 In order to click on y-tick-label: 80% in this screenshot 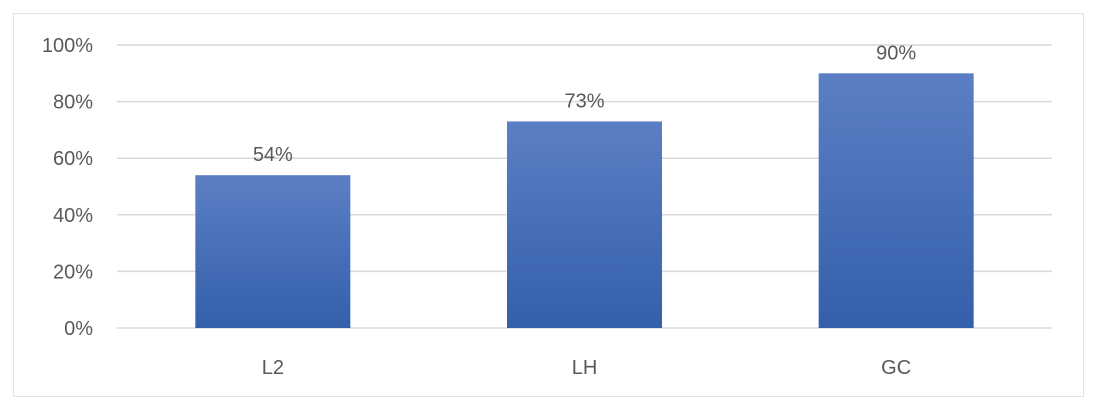, I will do `click(73, 103)`.